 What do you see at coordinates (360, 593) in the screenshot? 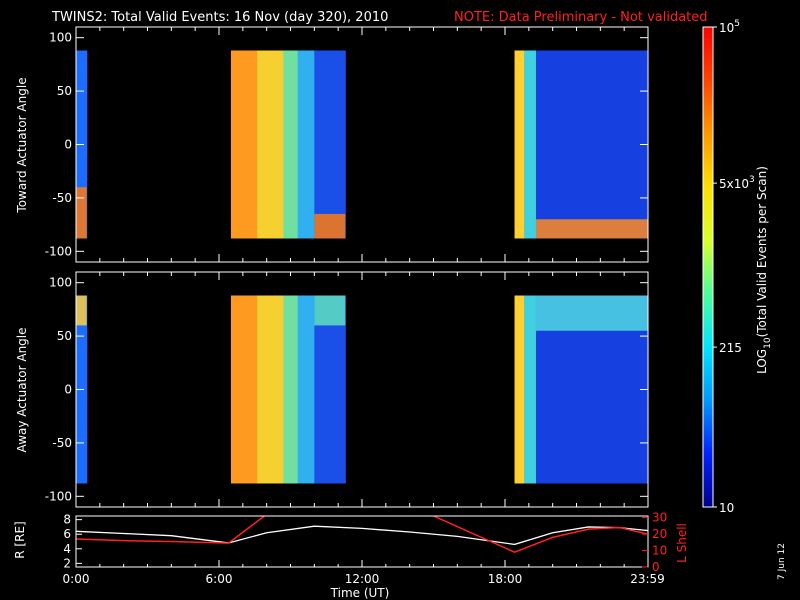
I see `xlabel-time: Time (UT)` at bounding box center [360, 593].